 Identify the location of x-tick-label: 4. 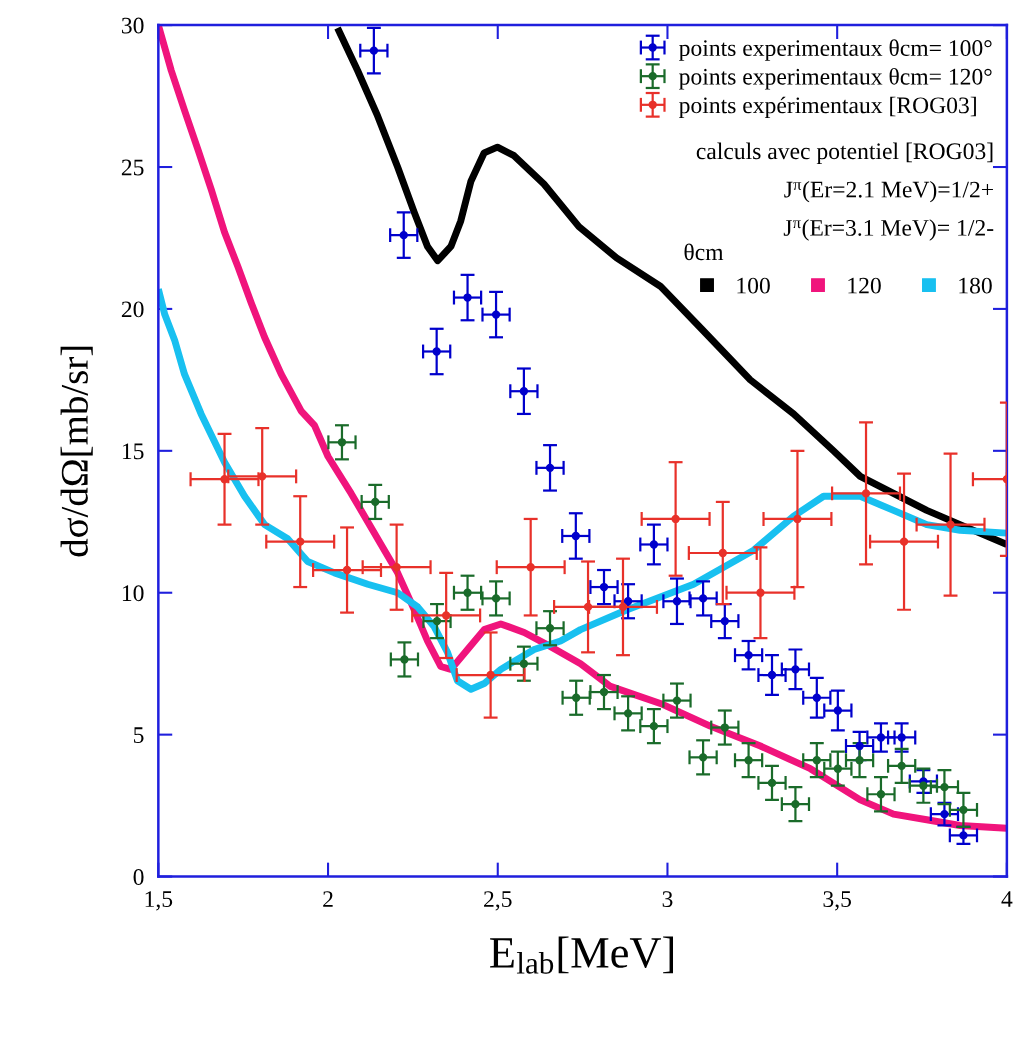
(1007, 899).